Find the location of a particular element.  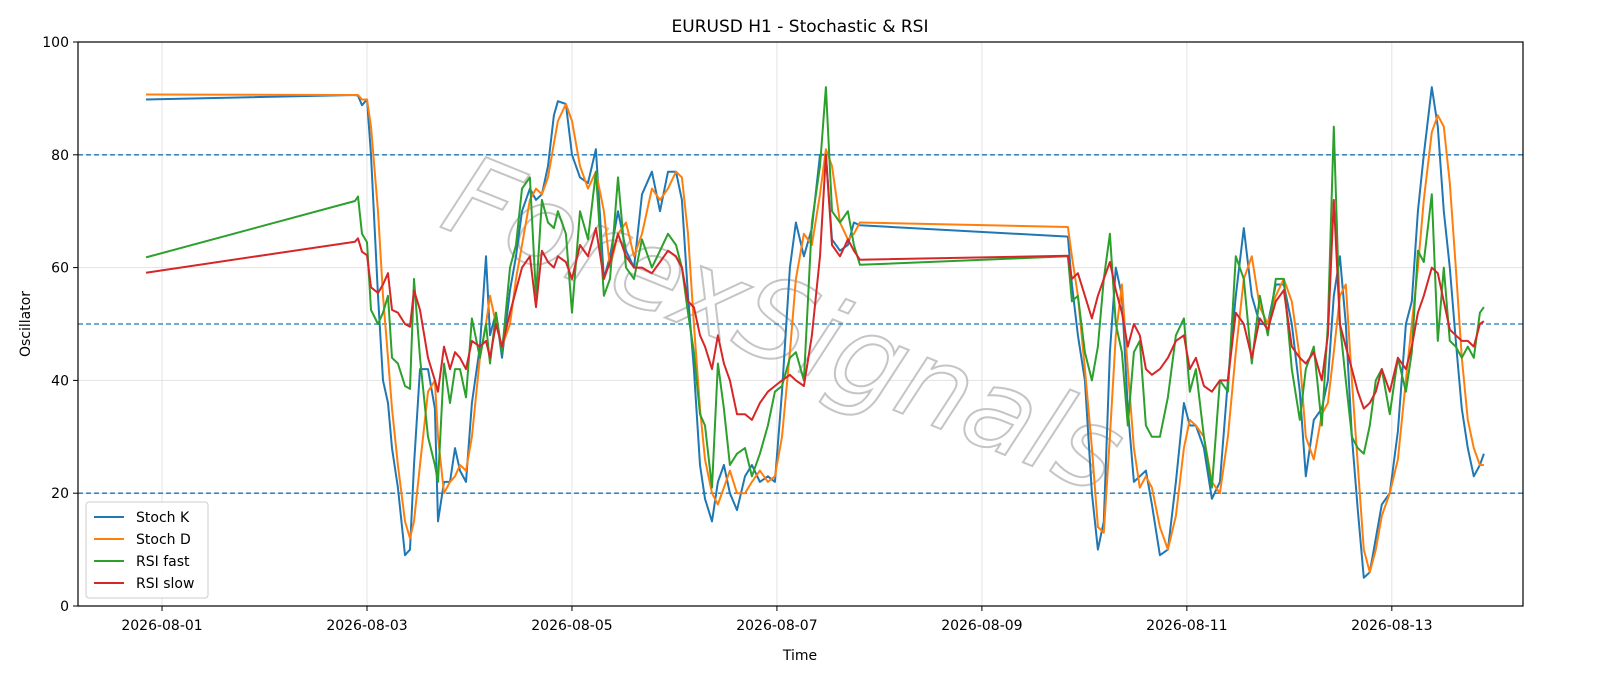

x-tick-label: 2026-08-07 is located at coordinates (776, 626).